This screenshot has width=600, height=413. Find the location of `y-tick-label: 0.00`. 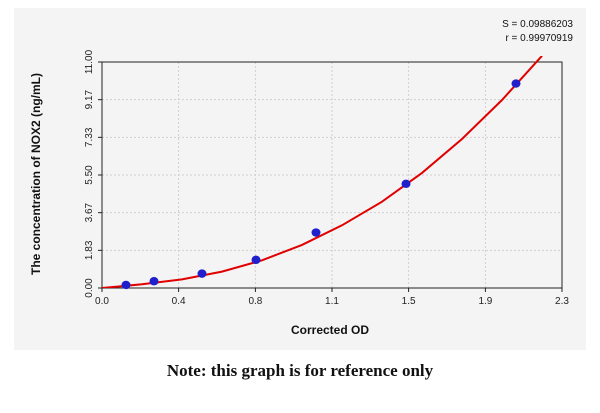

y-tick-label: 0.00 is located at coordinates (89, 288).